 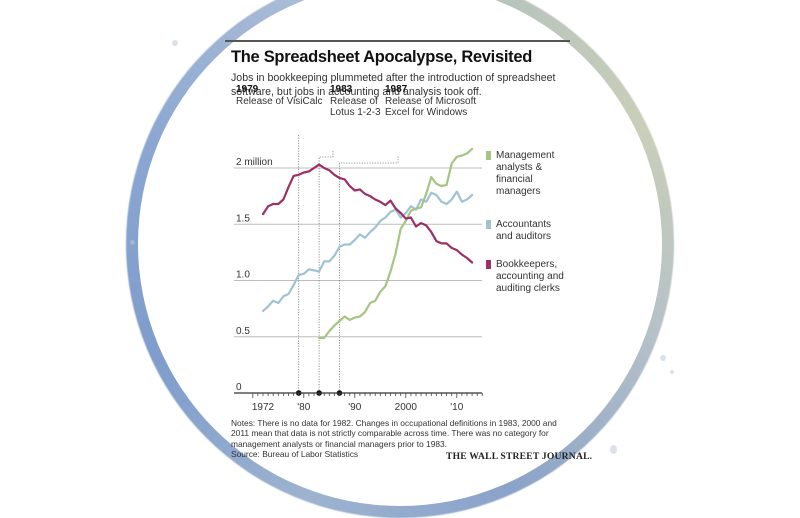 What do you see at coordinates (247, 89) in the screenshot?
I see `annotation-year: 1979` at bounding box center [247, 89].